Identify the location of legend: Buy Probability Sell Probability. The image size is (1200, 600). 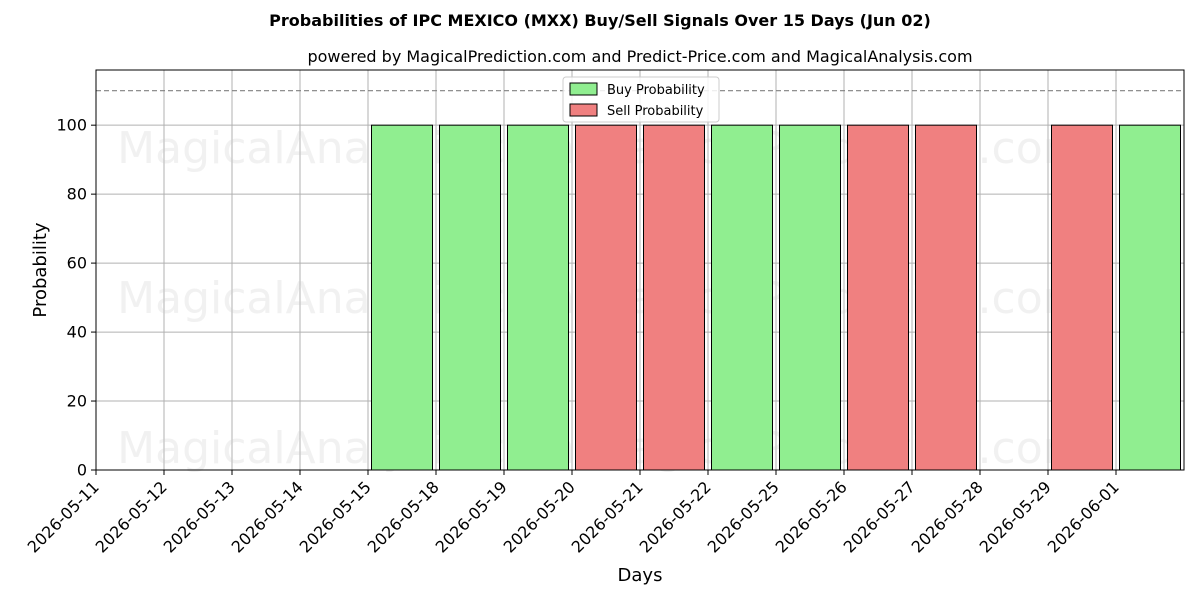
(641, 99).